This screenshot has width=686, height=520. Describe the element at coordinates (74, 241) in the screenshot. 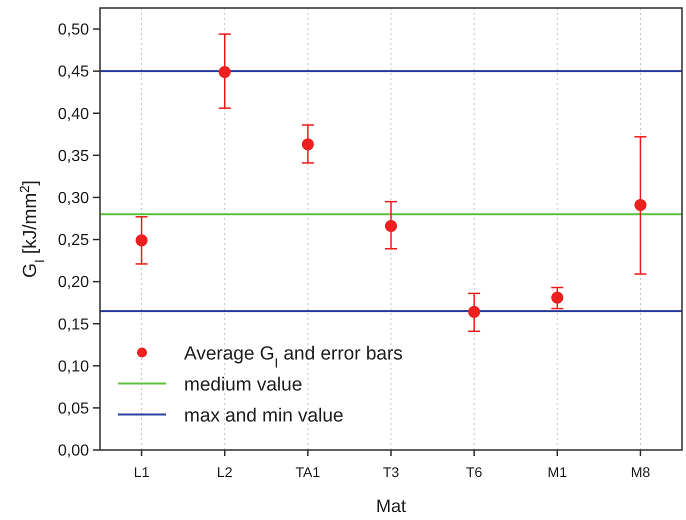

I see `y-tick-label: 0,25` at that location.